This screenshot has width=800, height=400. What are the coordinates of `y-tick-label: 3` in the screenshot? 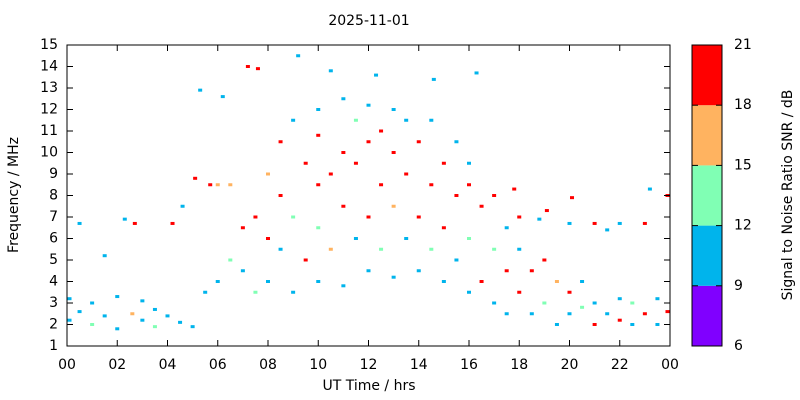 It's located at (53, 303).